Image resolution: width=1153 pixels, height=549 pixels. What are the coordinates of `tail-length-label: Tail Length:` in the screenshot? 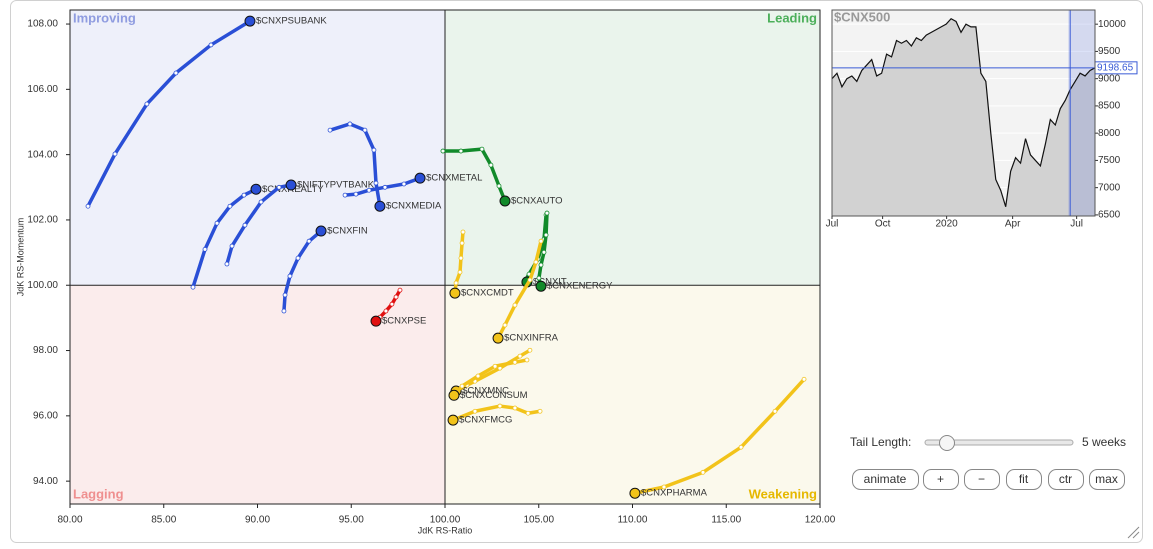 It's located at (880, 442).